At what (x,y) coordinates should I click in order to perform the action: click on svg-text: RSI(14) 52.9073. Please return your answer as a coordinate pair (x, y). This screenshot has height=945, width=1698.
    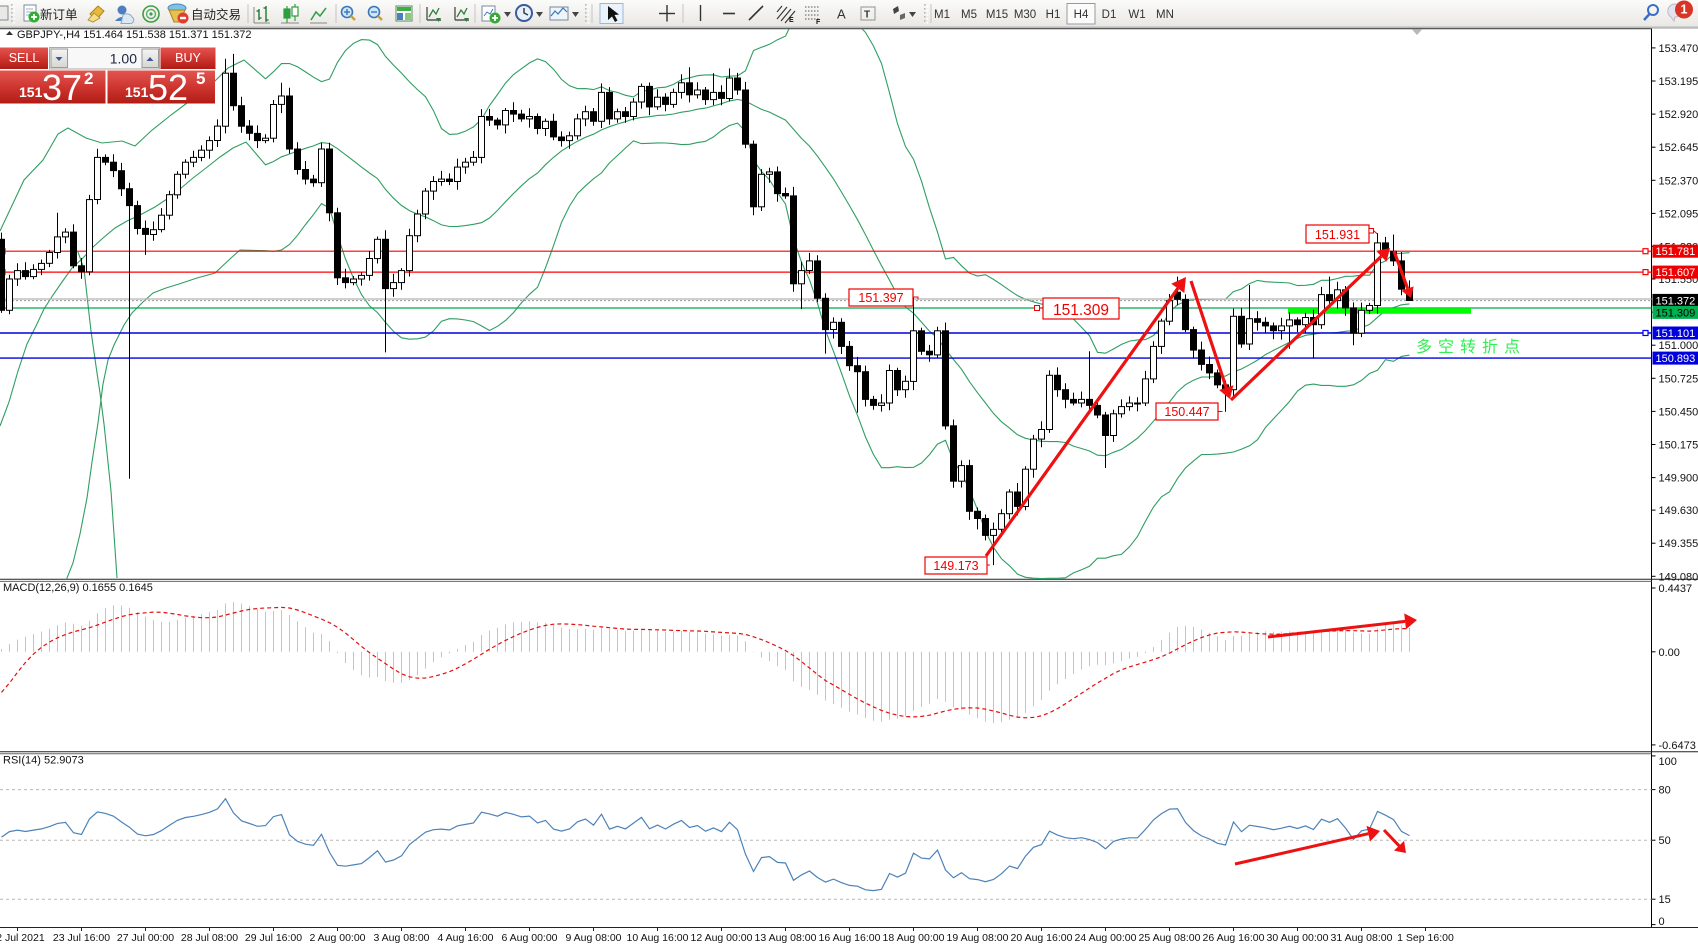
    Looking at the image, I should click on (43, 761).